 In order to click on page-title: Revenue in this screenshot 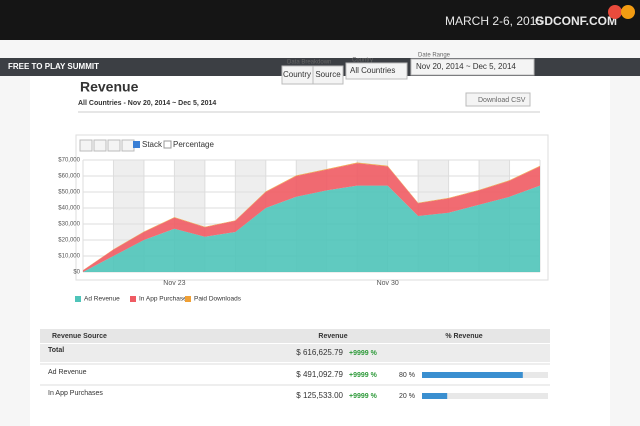, I will do `click(109, 87)`.